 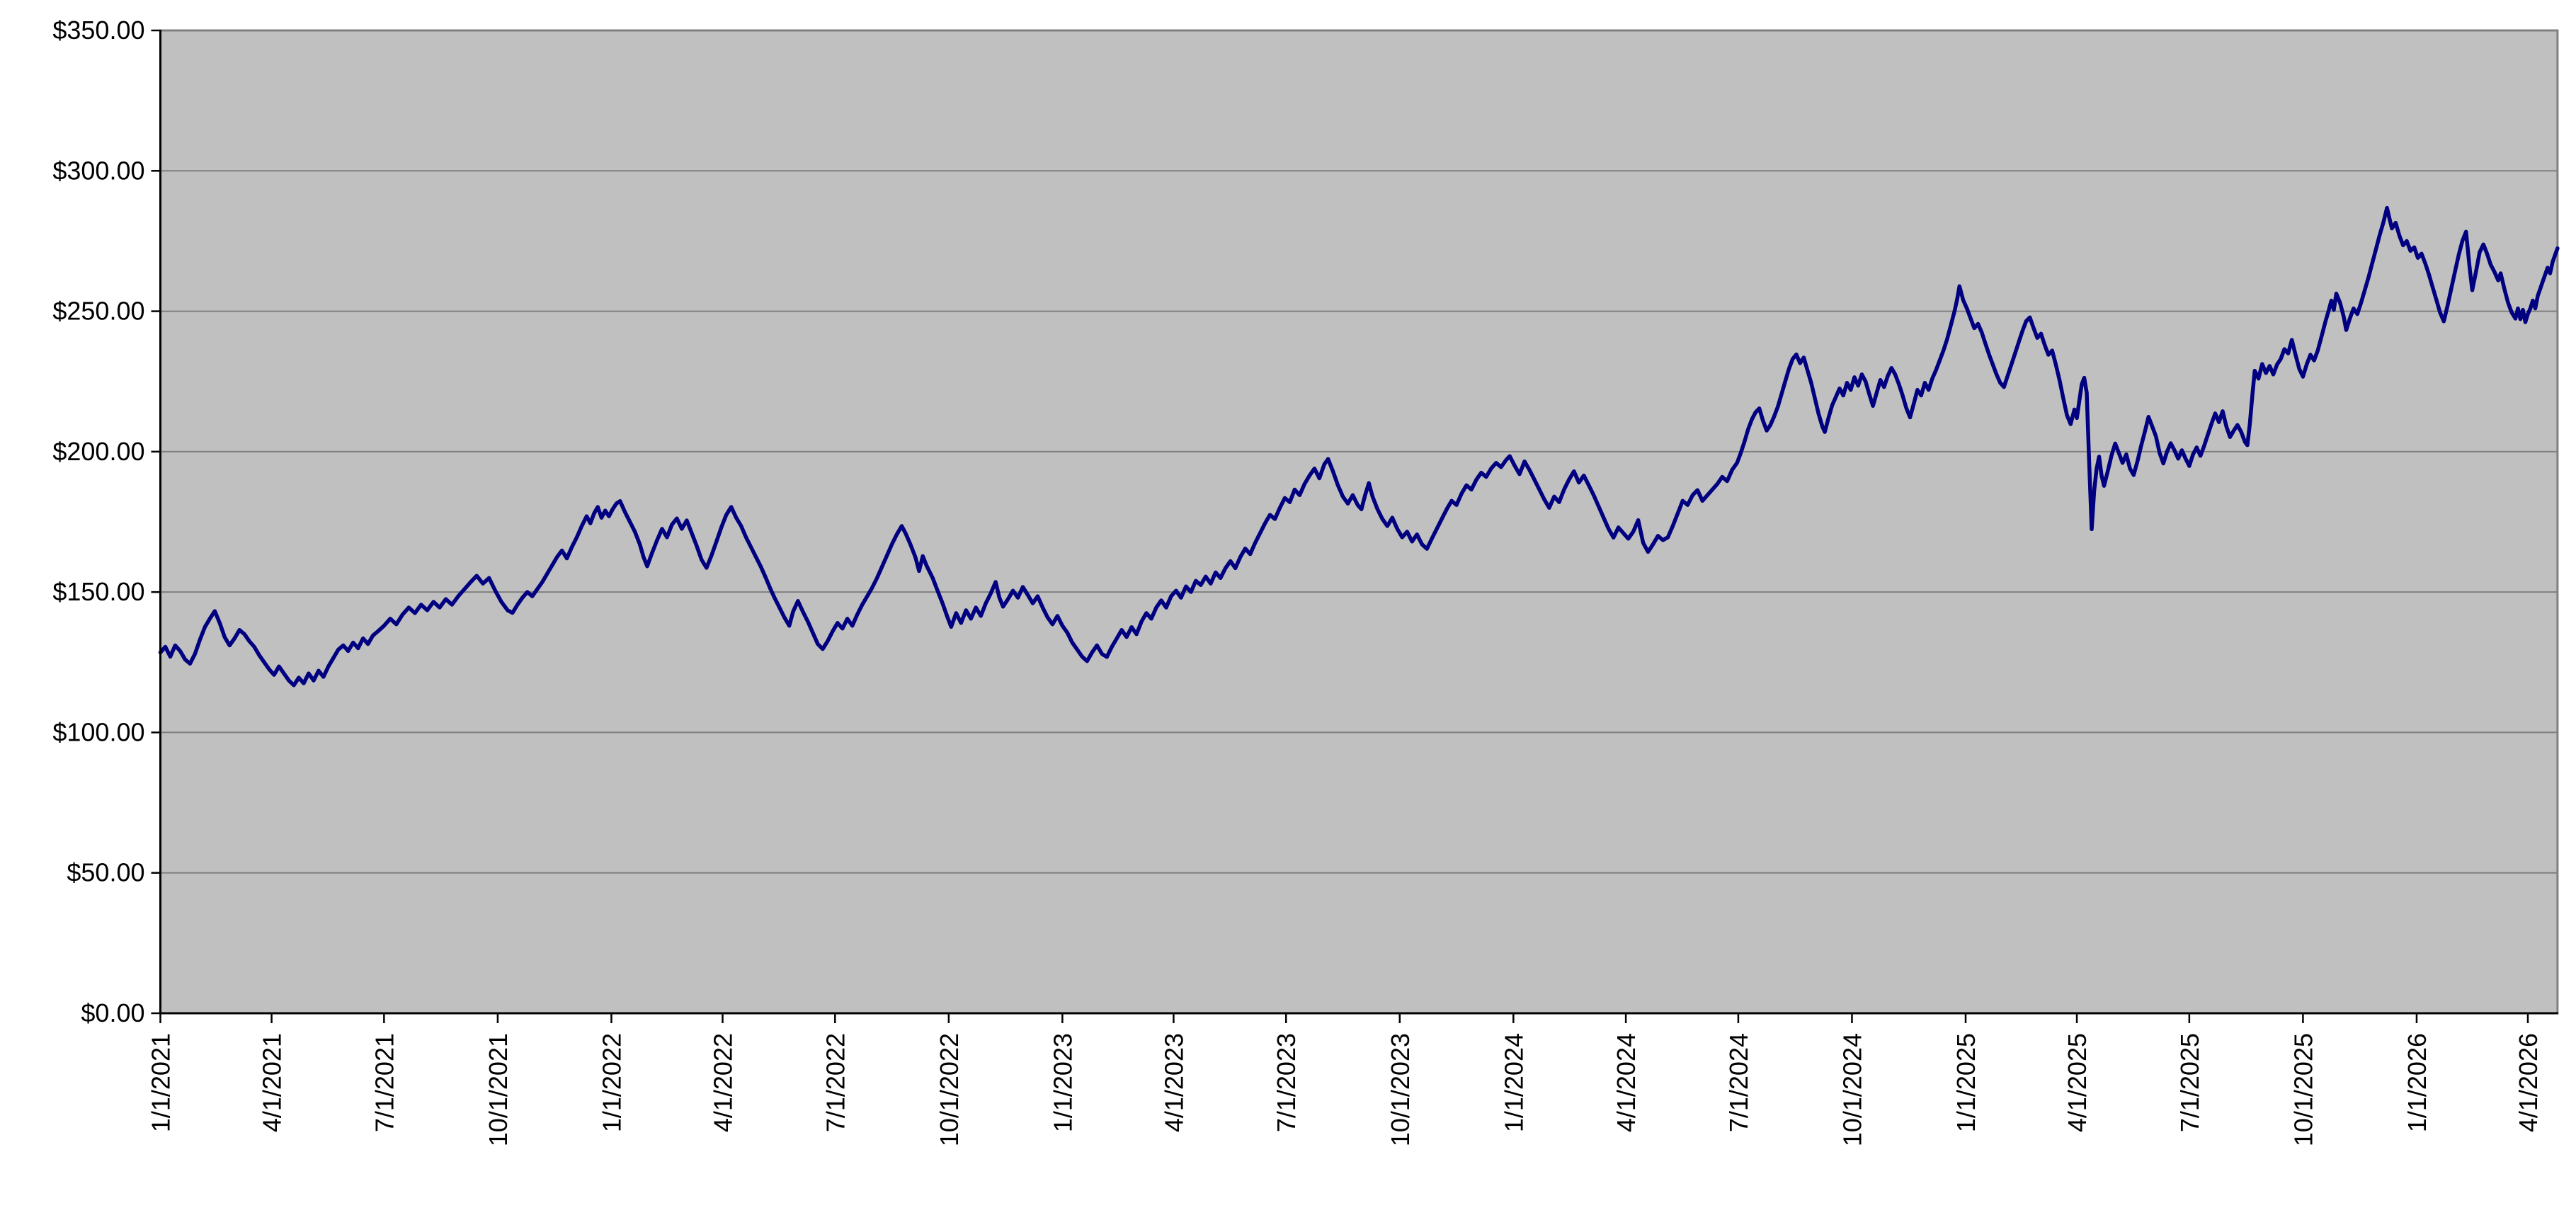 I want to click on x-tick-label: 7/1/2024, so click(x=1738, y=1082).